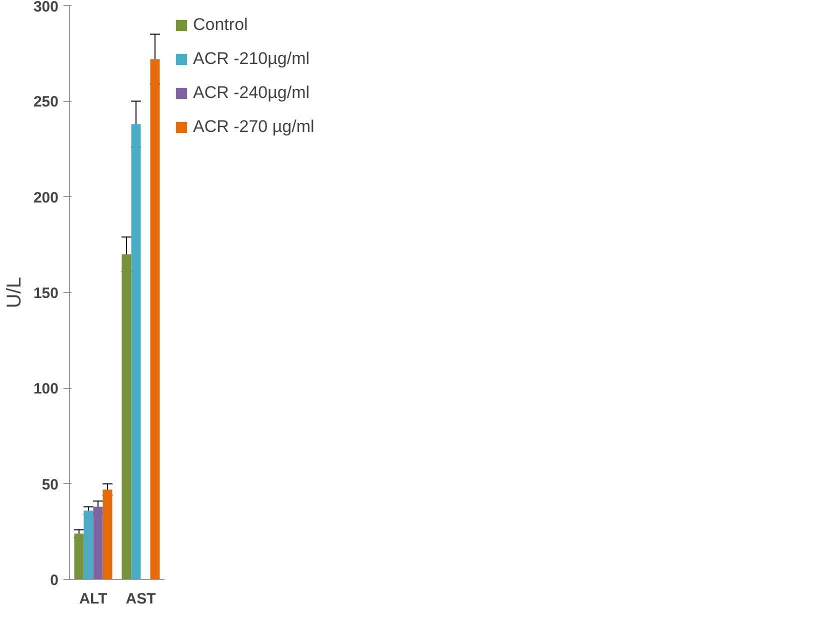 This screenshot has width=817, height=617. What do you see at coordinates (46, 197) in the screenshot?
I see `y-tick-label: 200` at bounding box center [46, 197].